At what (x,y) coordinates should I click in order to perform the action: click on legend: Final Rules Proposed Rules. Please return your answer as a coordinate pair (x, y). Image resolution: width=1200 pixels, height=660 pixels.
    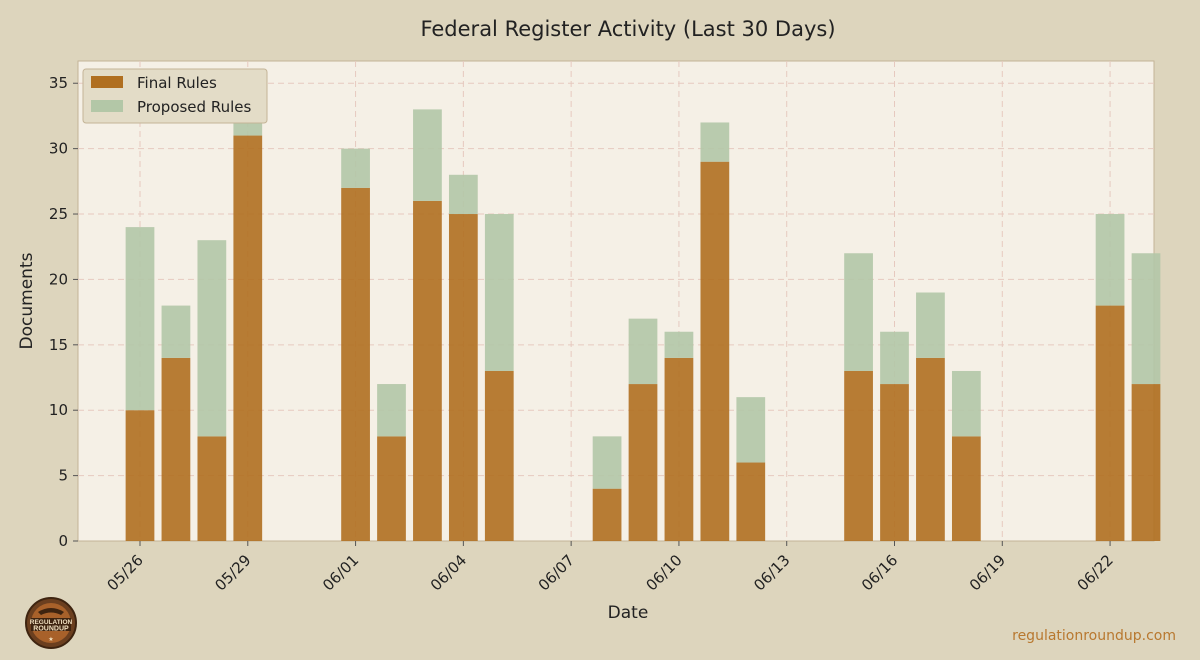
    Looking at the image, I should click on (175, 96).